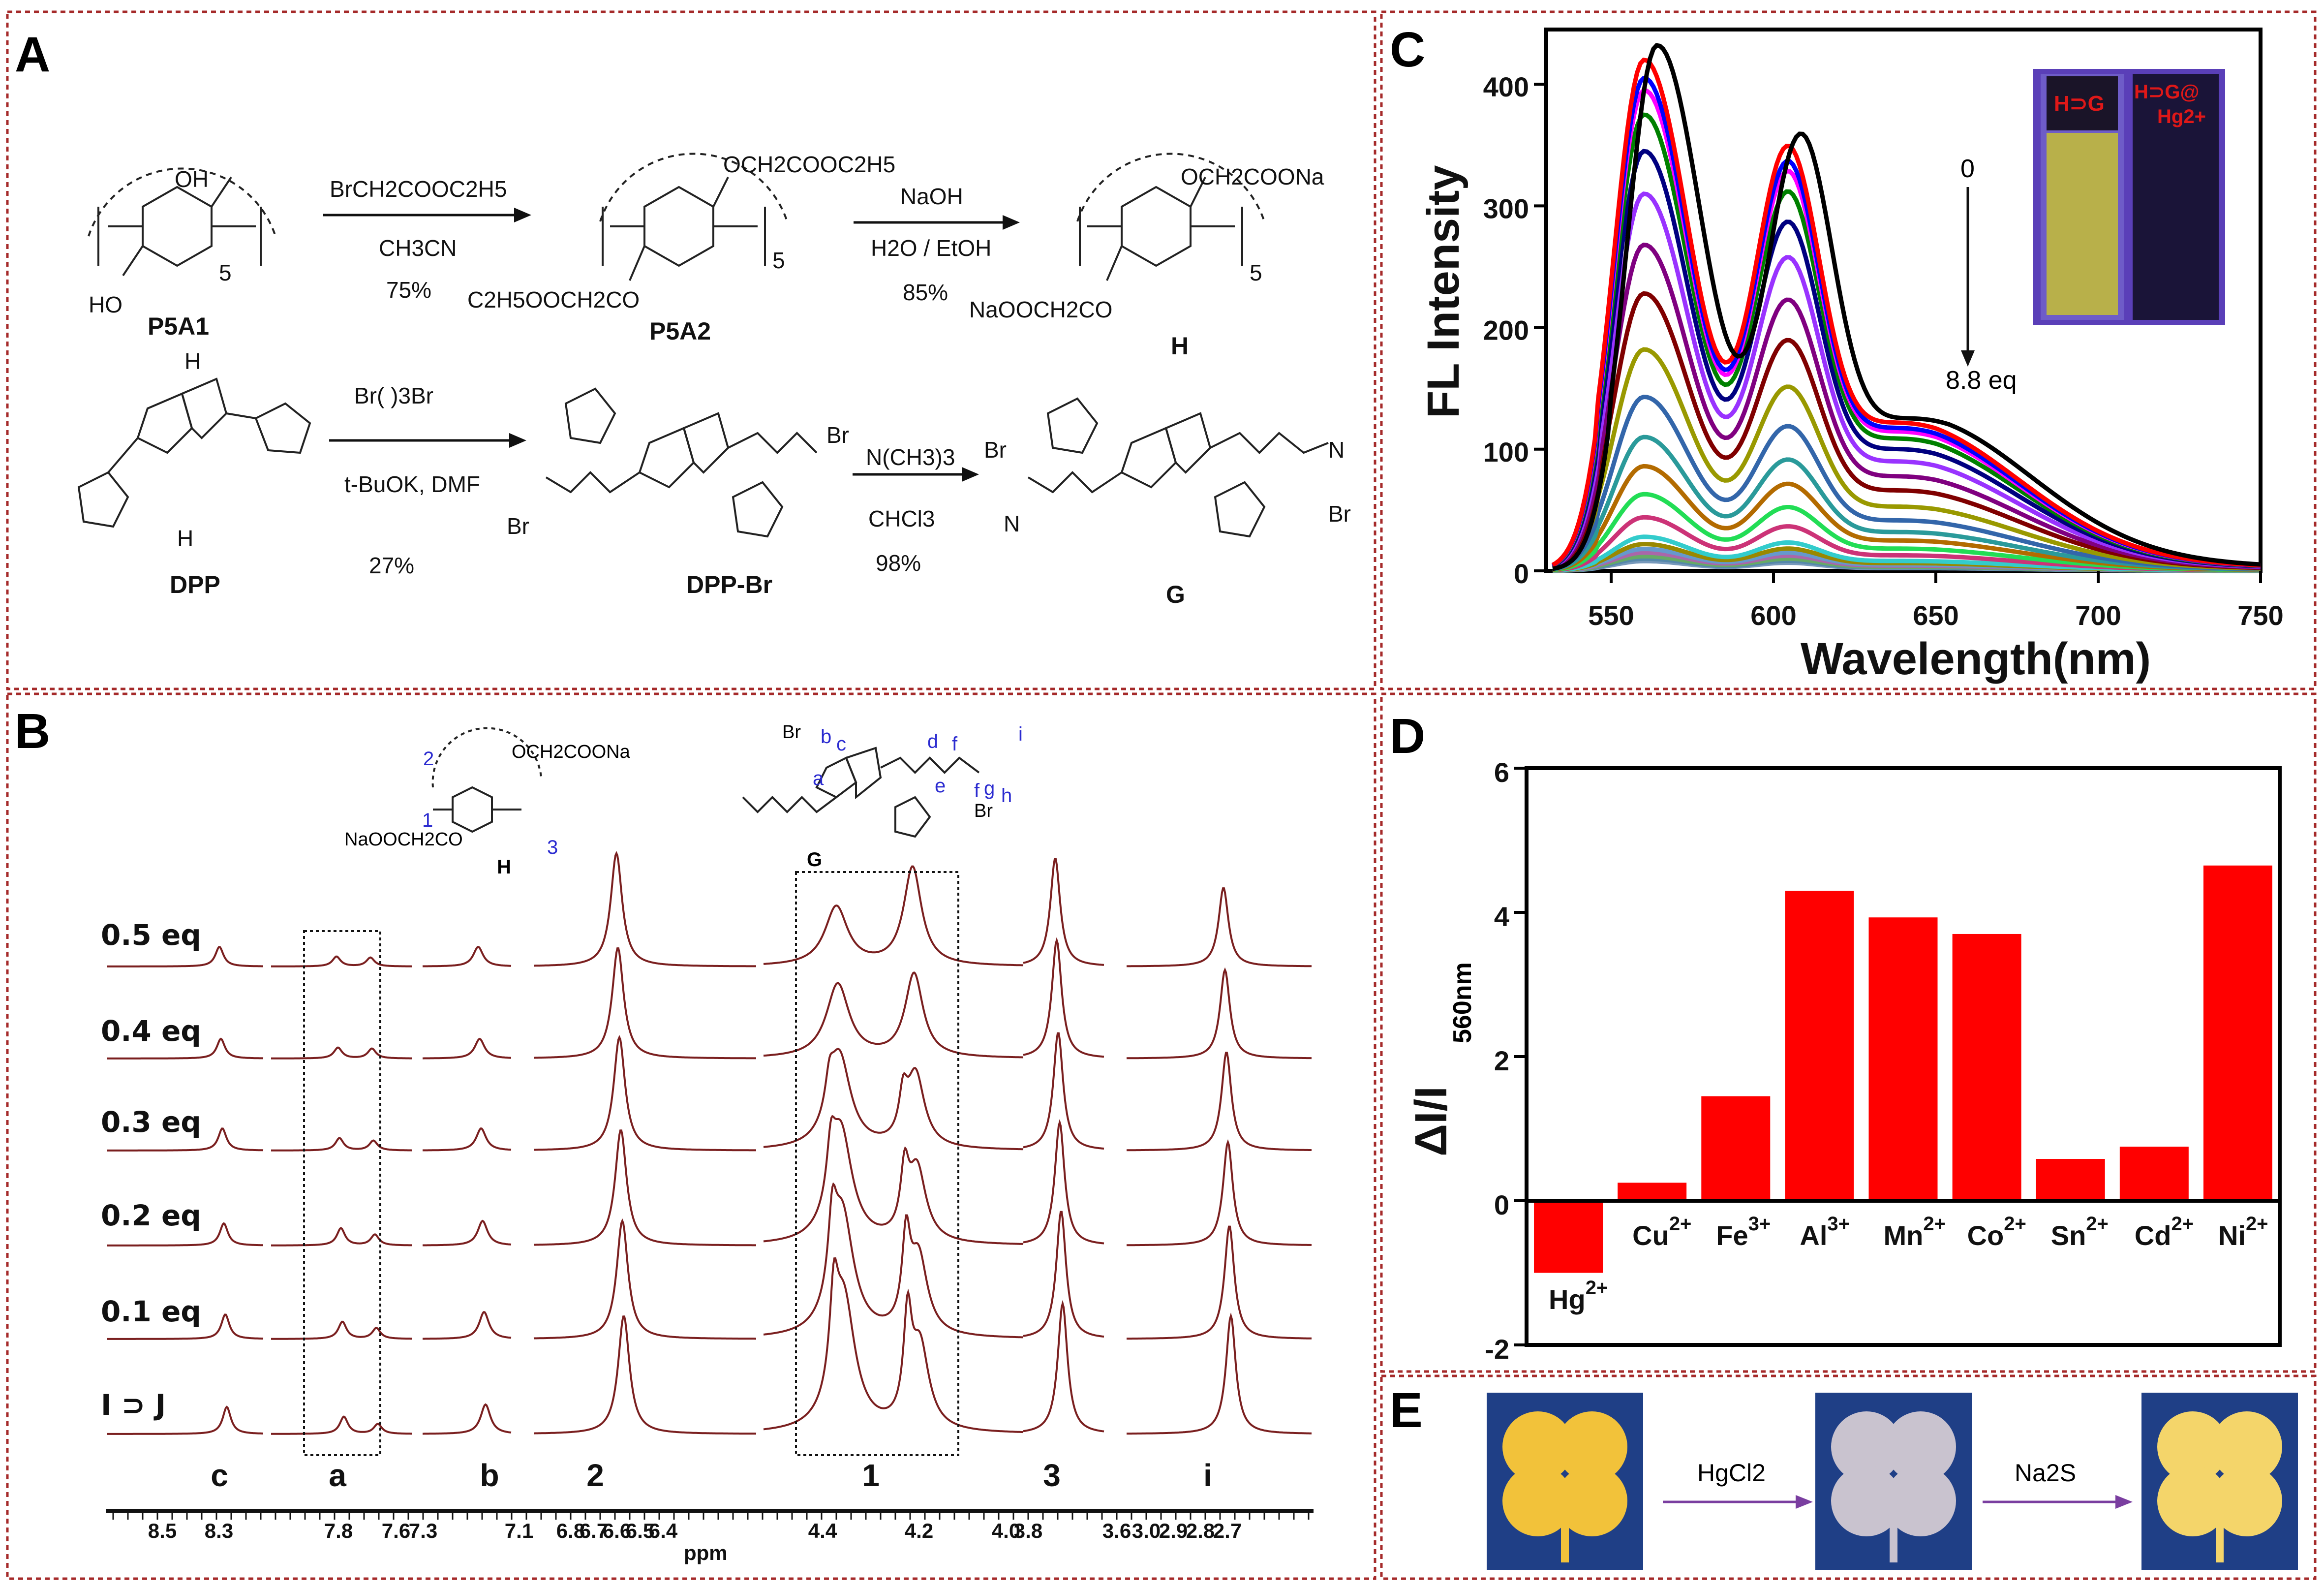 The image size is (2324, 1590). Describe the element at coordinates (151, 1122) in the screenshot. I see `row-label: 0.3 eq` at that location.